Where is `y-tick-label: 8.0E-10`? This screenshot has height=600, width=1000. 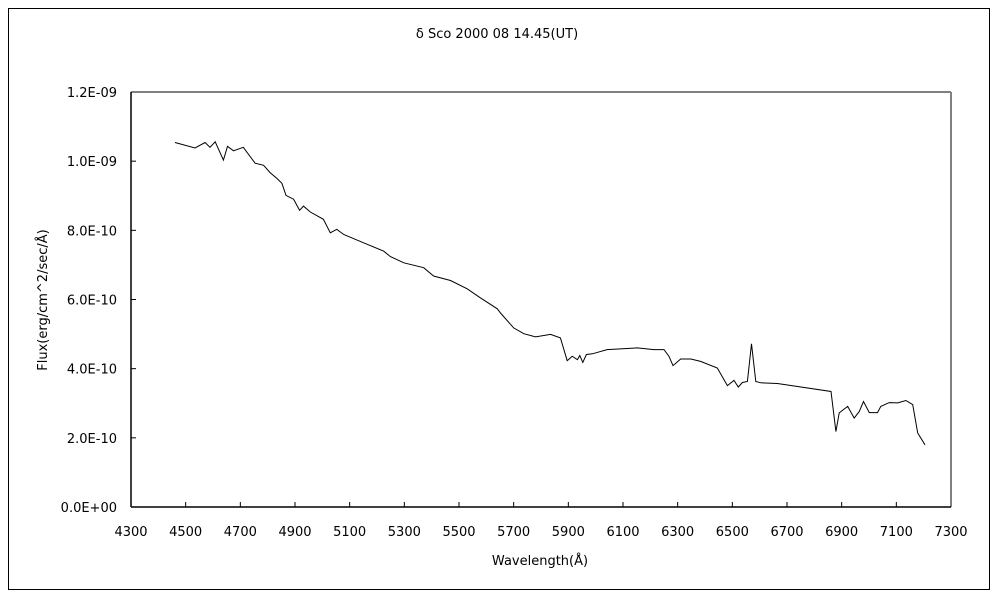 y-tick-label: 8.0E-10 is located at coordinates (92, 231).